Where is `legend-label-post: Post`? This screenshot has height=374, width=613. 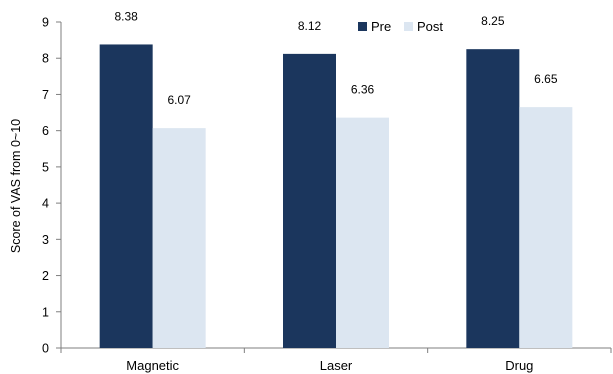
legend-label-post: Post is located at coordinates (430, 26).